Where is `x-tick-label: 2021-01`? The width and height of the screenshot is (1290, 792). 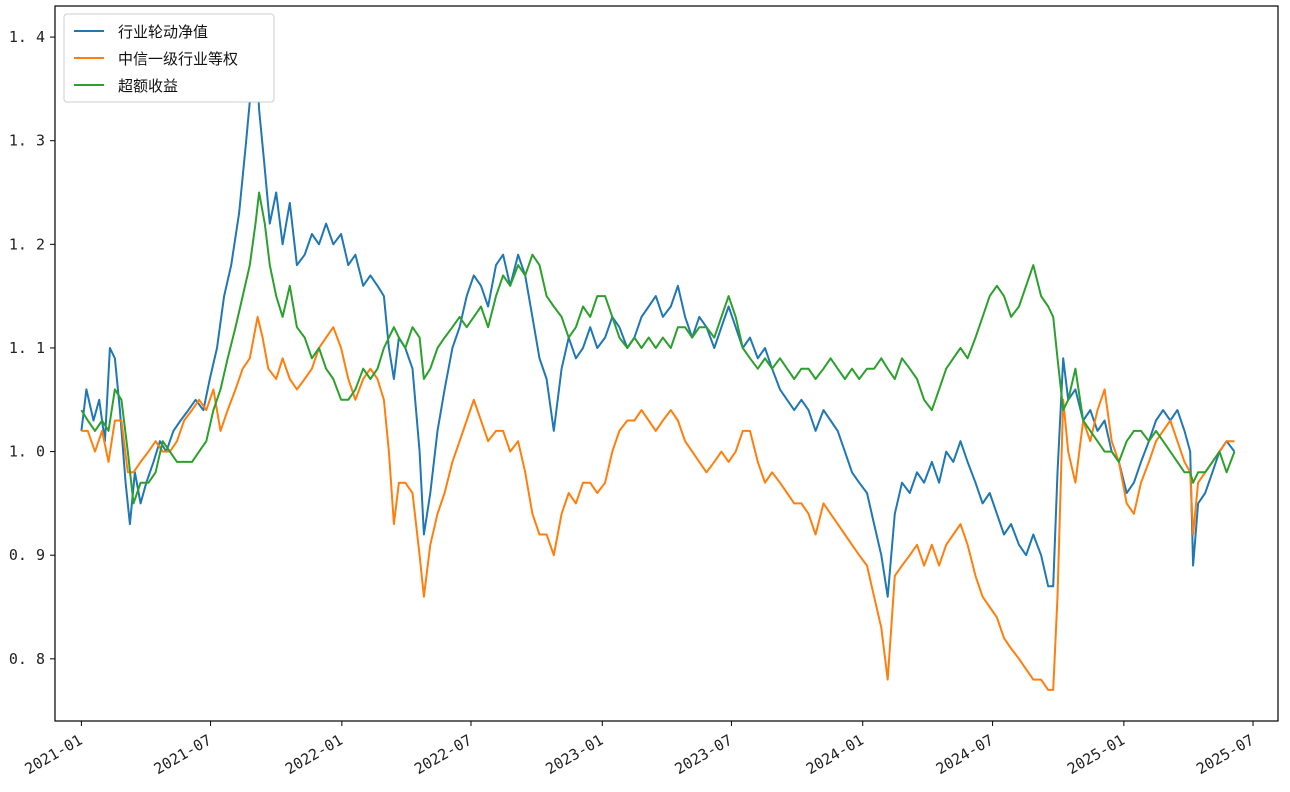
x-tick-label: 2021-01 is located at coordinates (54, 754).